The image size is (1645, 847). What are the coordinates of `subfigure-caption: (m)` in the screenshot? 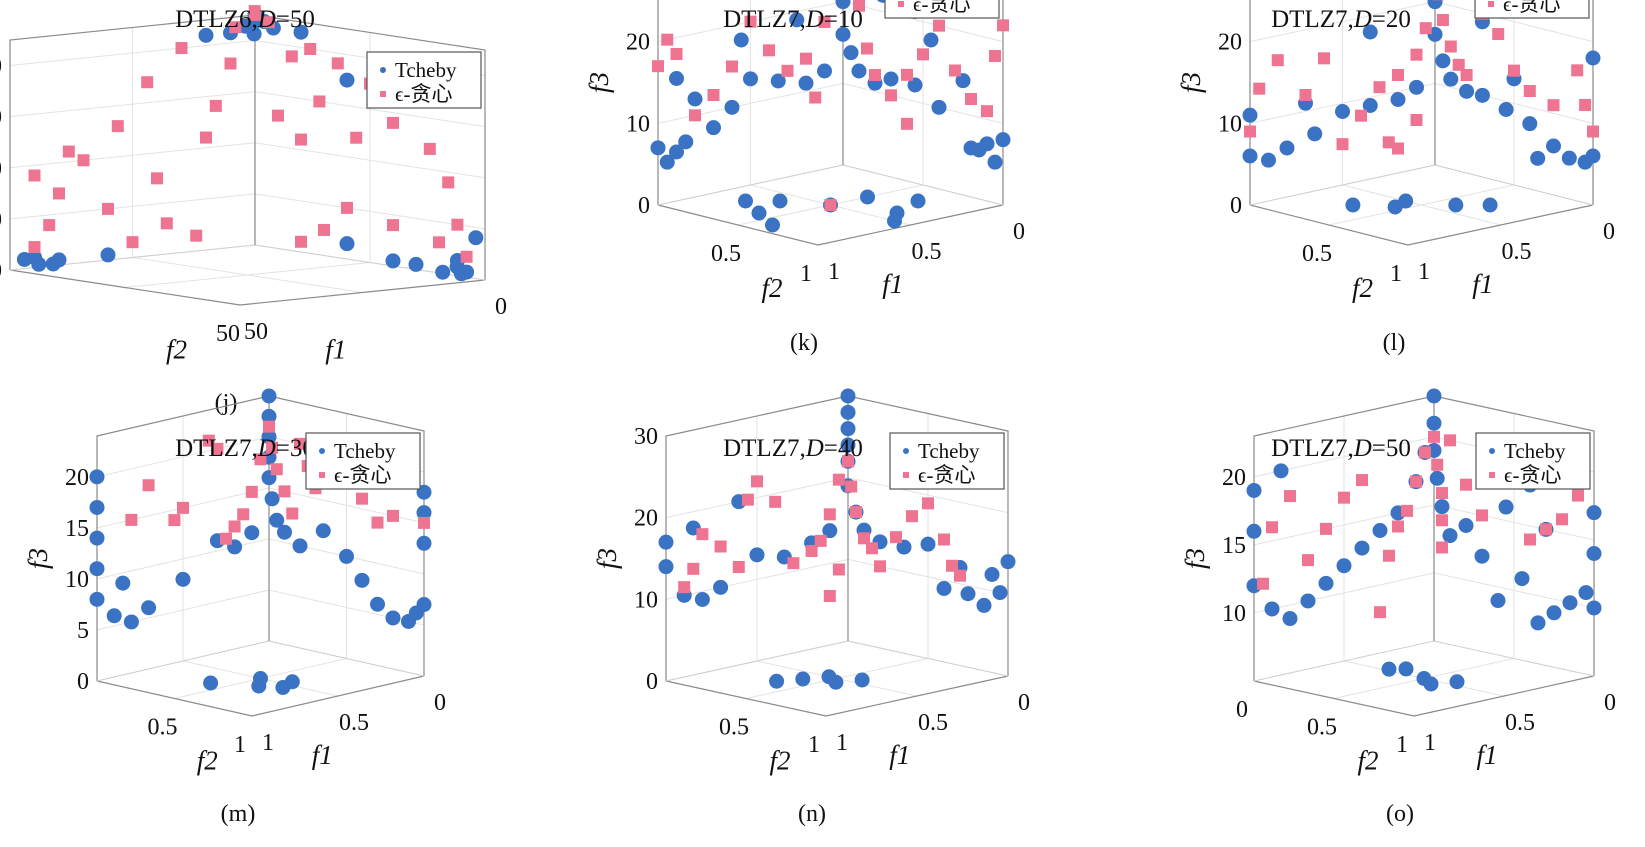 It's located at (238, 814).